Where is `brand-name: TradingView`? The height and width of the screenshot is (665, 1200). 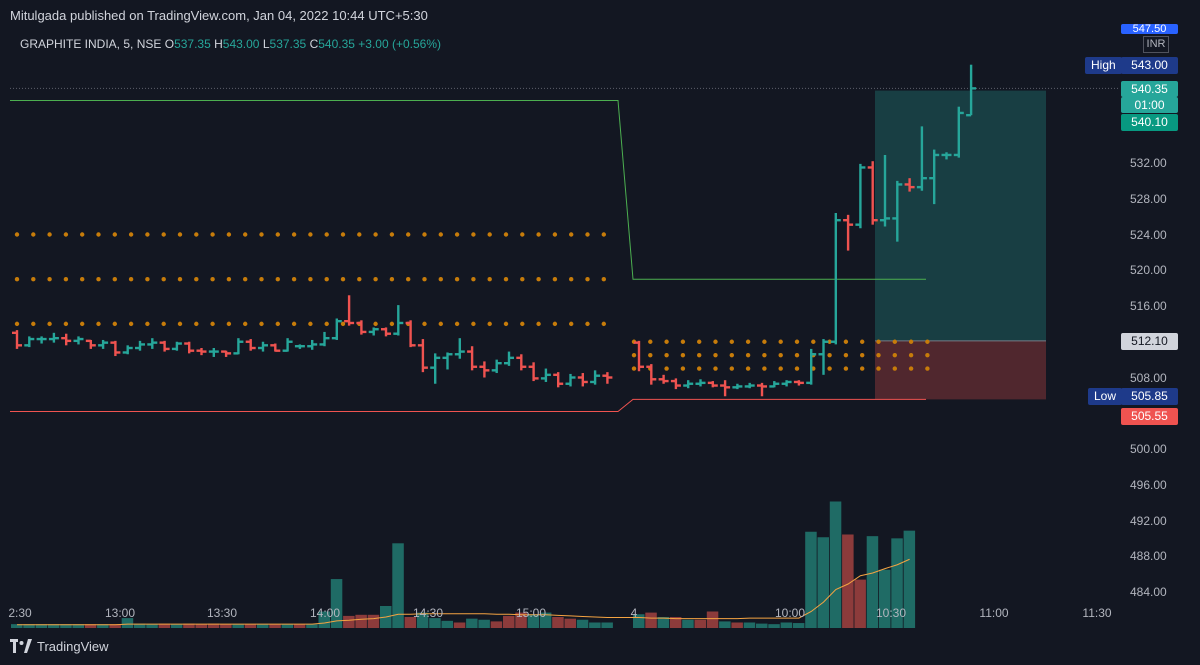 brand-name: TradingView is located at coordinates (73, 646).